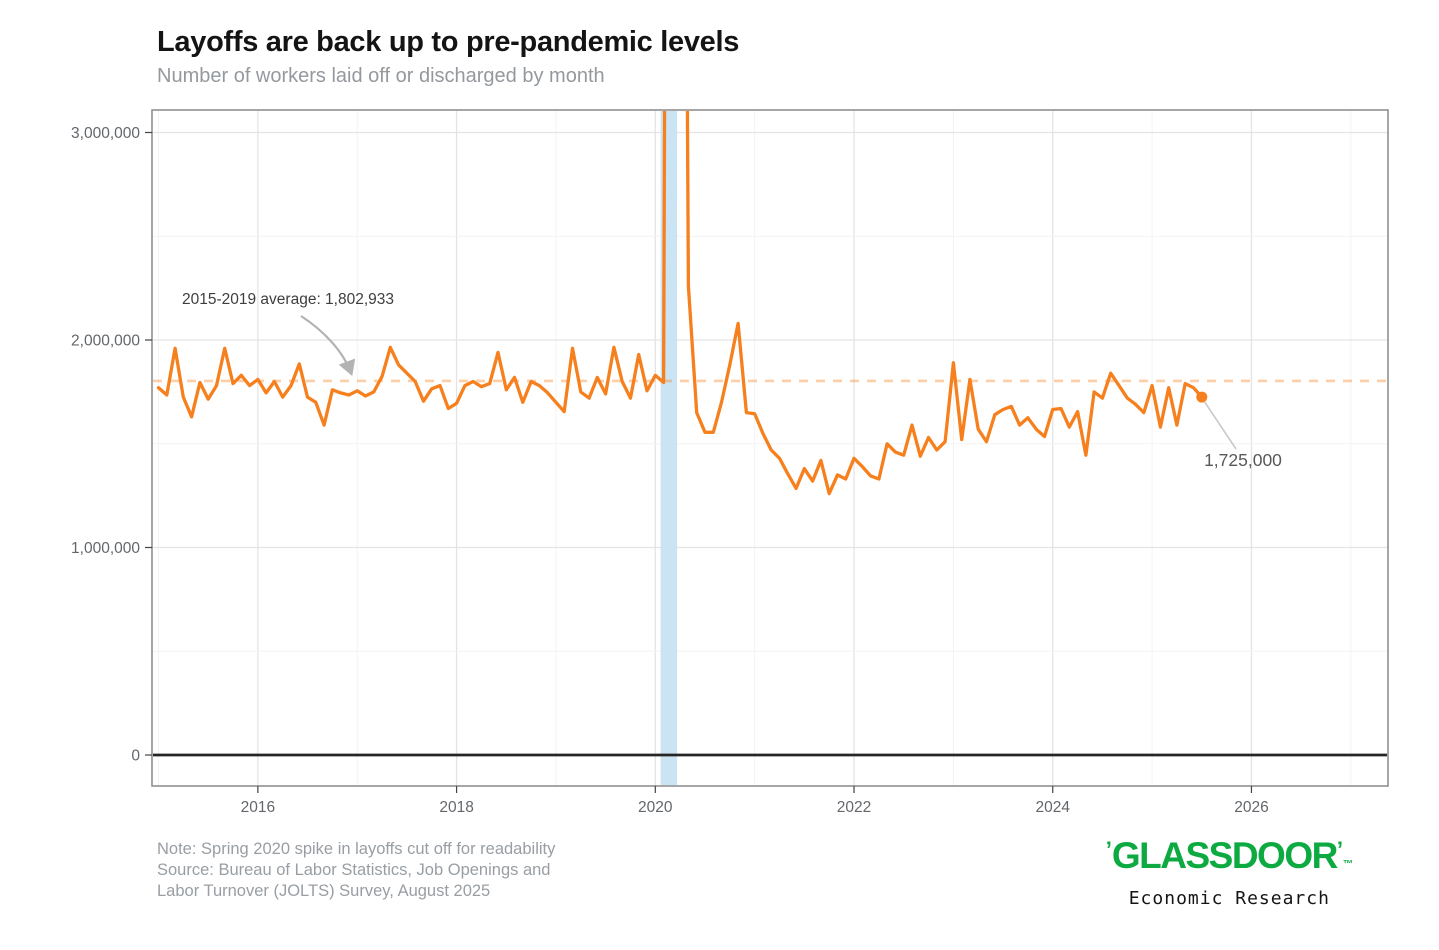 This screenshot has height=950, width=1439. I want to click on y-tick-label: 2,000,000, so click(105, 341).